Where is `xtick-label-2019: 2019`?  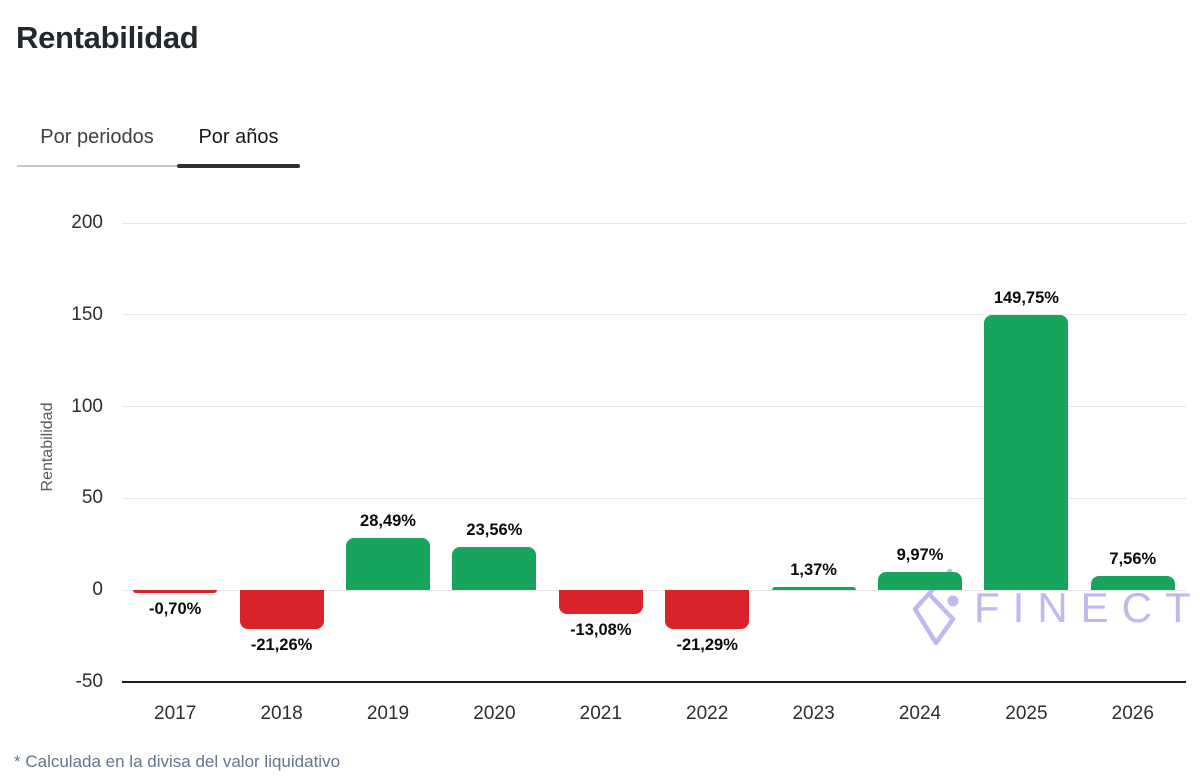 xtick-label-2019: 2019 is located at coordinates (388, 713).